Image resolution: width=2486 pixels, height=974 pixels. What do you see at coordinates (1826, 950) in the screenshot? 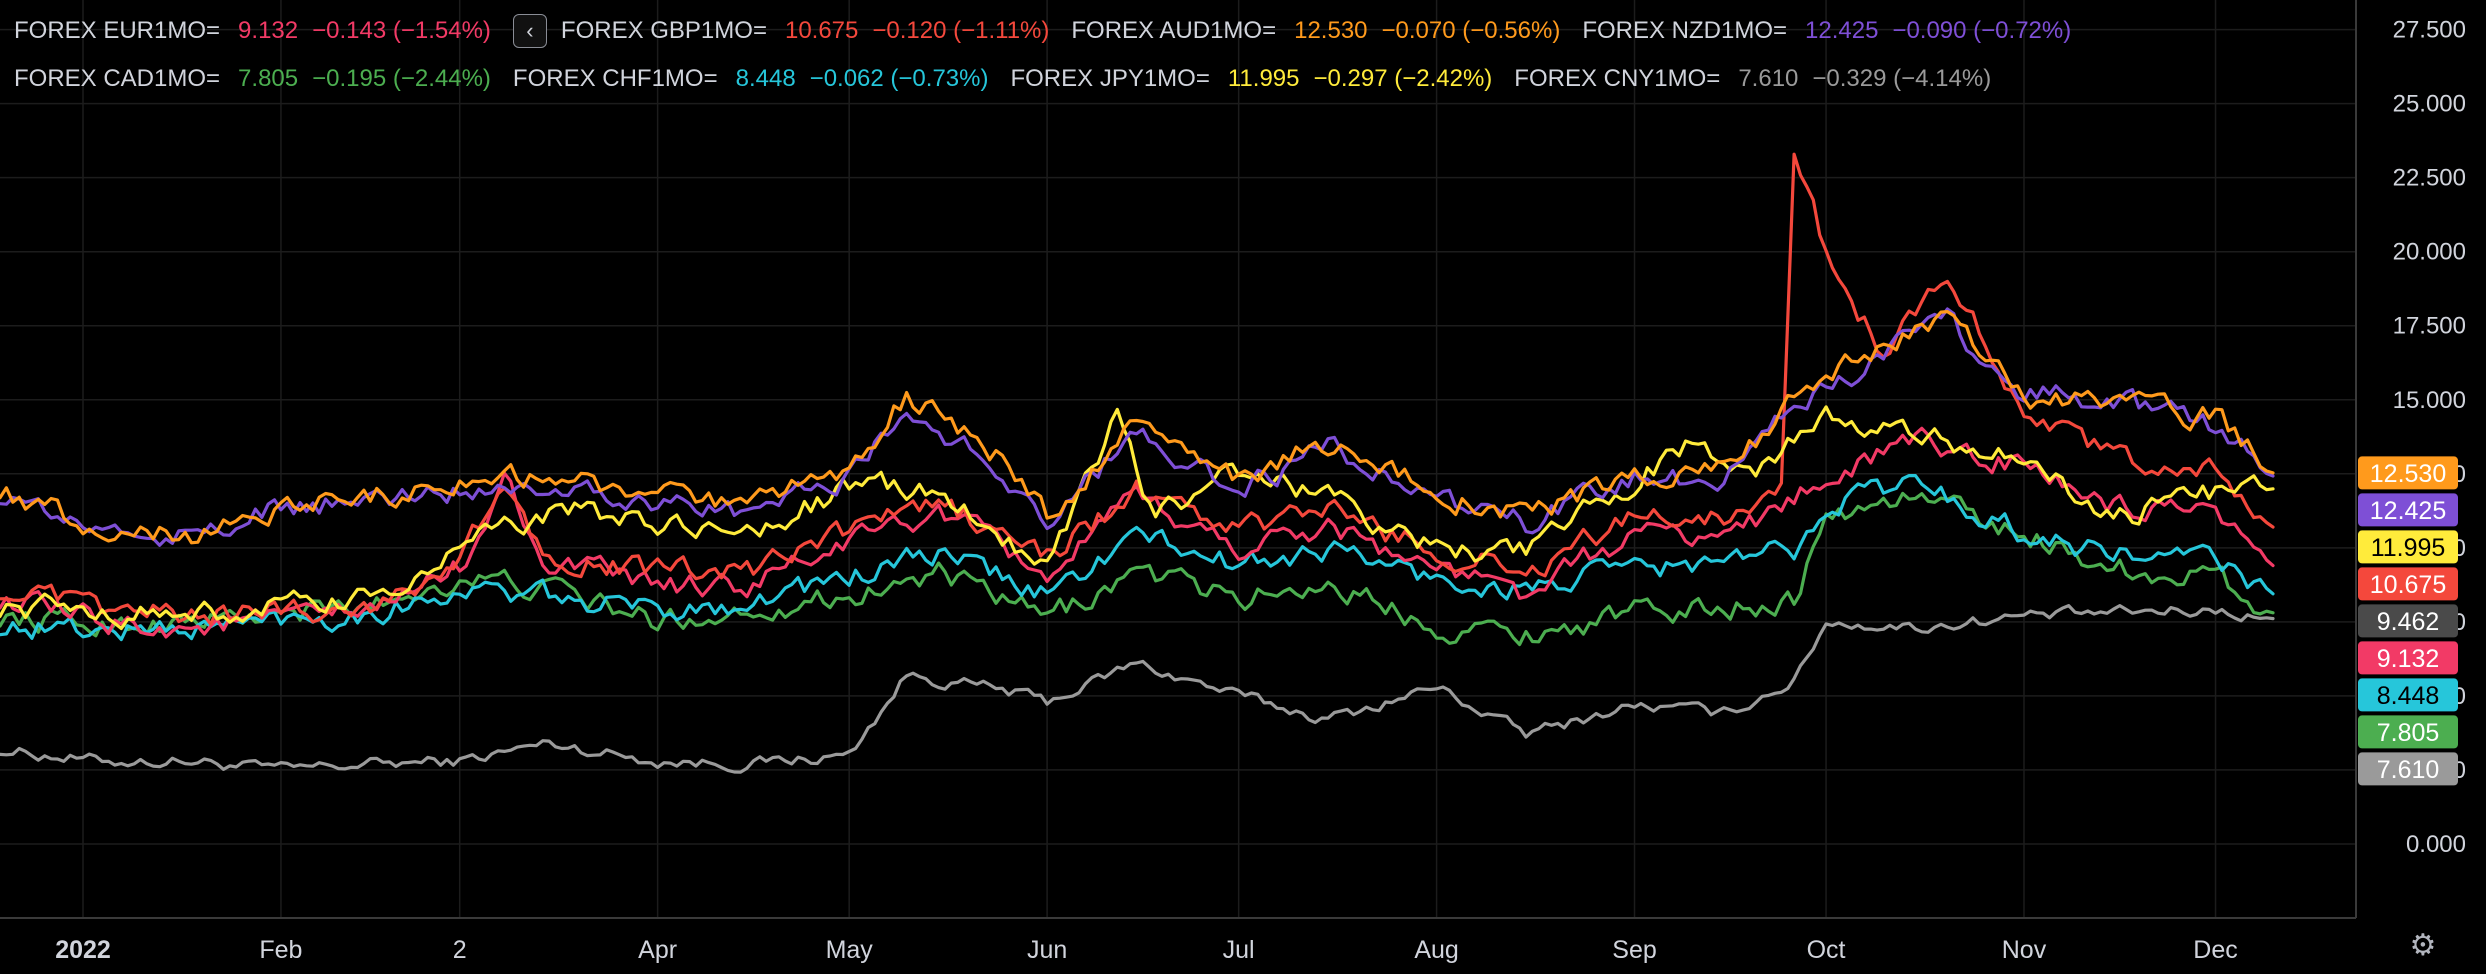
I see `x-tick-label: Oct` at bounding box center [1826, 950].